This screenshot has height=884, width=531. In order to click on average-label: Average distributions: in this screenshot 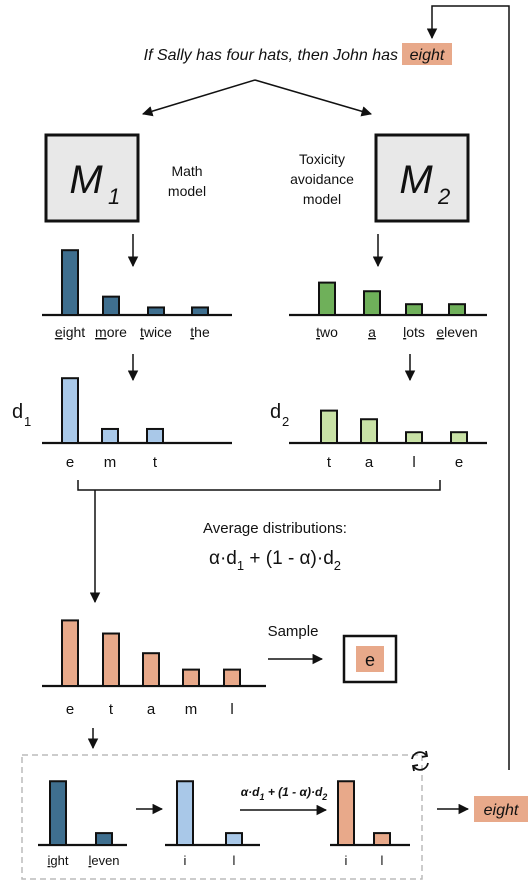, I will do `click(275, 528)`.